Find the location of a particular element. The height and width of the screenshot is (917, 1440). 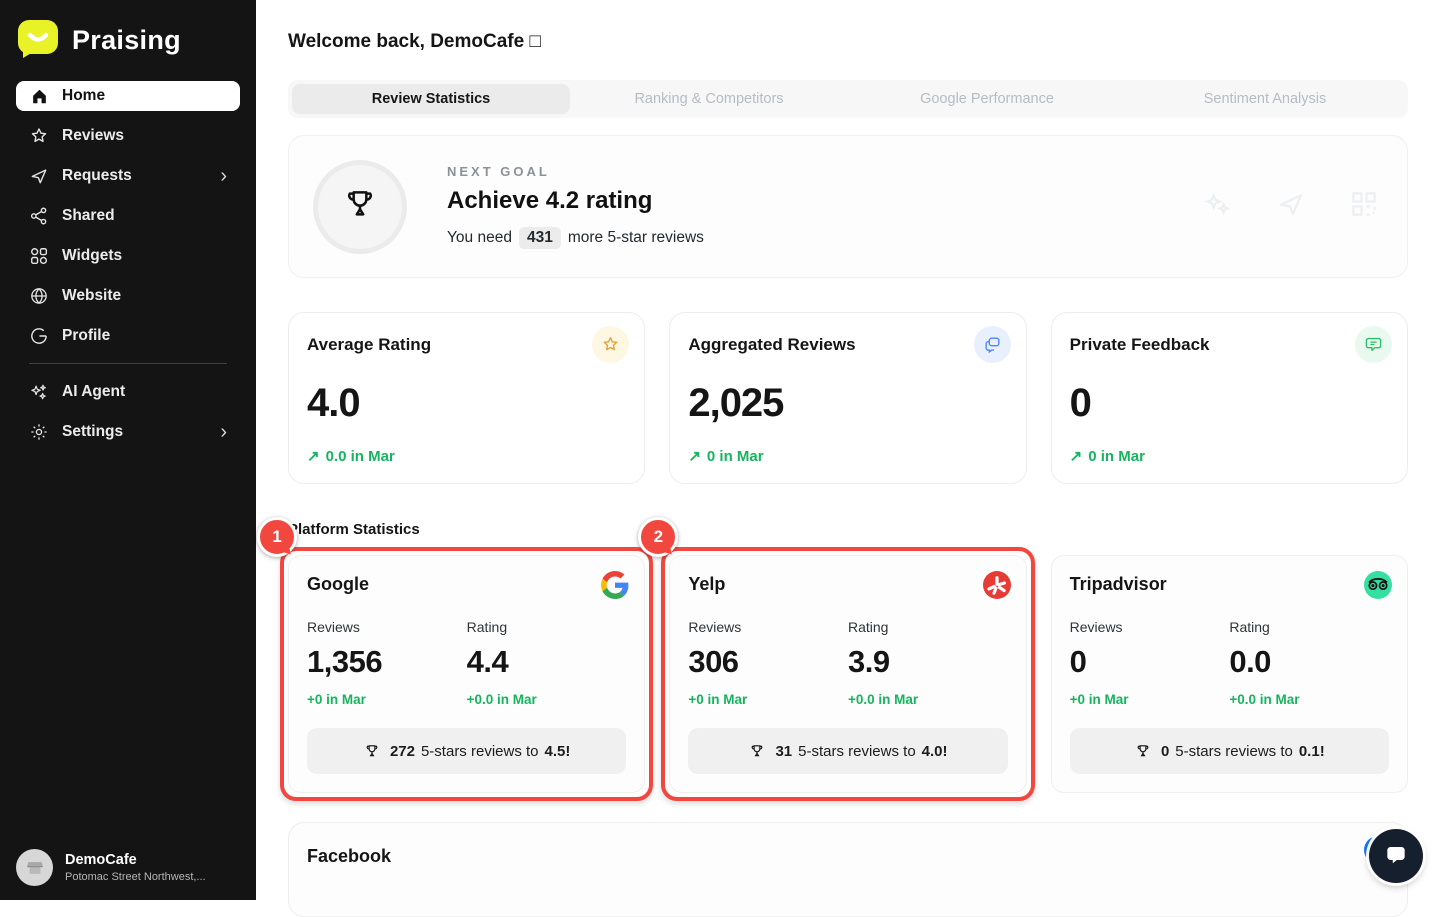

stat-title: Average Rating is located at coordinates (466, 345).